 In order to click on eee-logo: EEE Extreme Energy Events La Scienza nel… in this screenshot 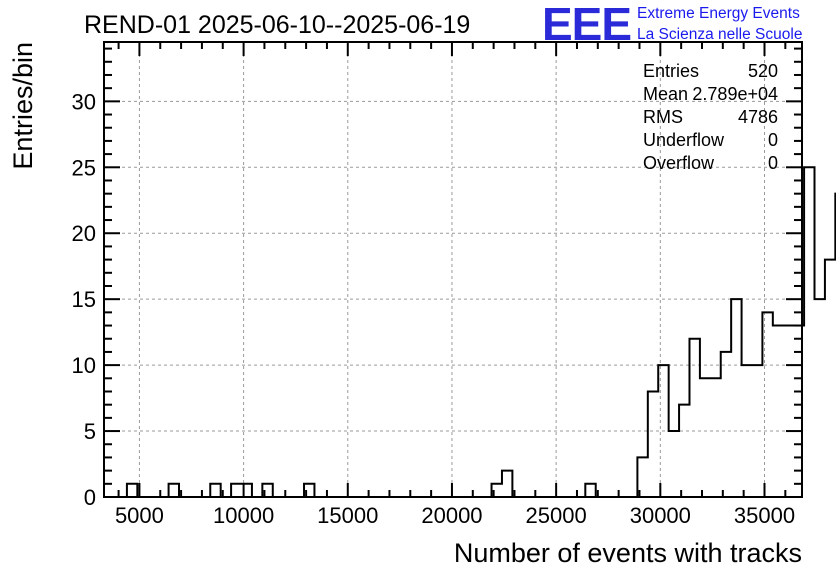, I will do `click(672, 25)`.